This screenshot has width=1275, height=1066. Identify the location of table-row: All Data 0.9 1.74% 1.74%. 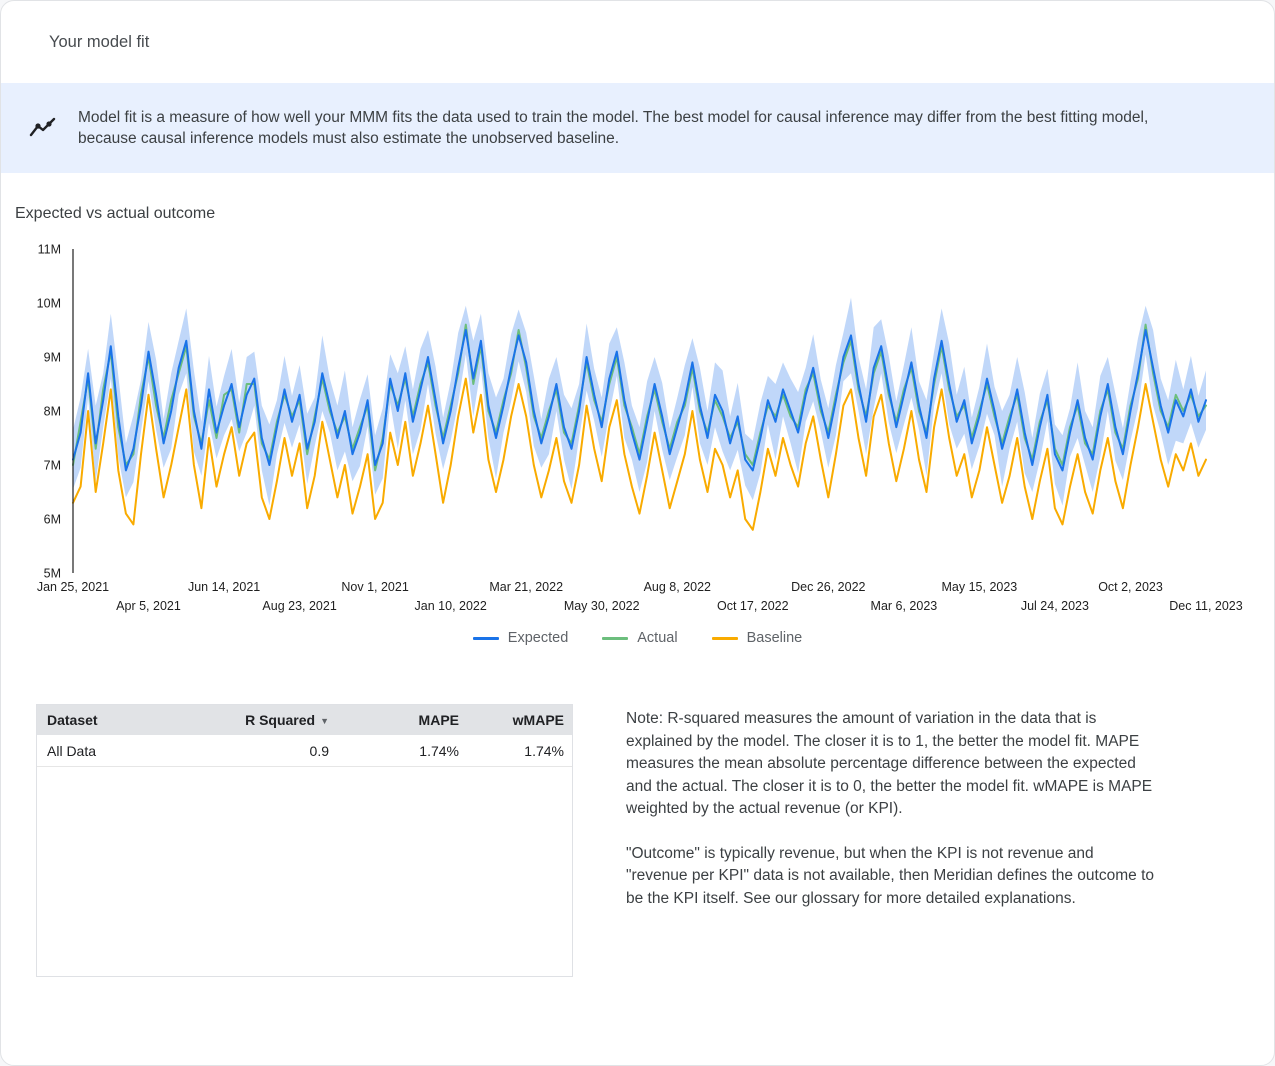
(304, 751).